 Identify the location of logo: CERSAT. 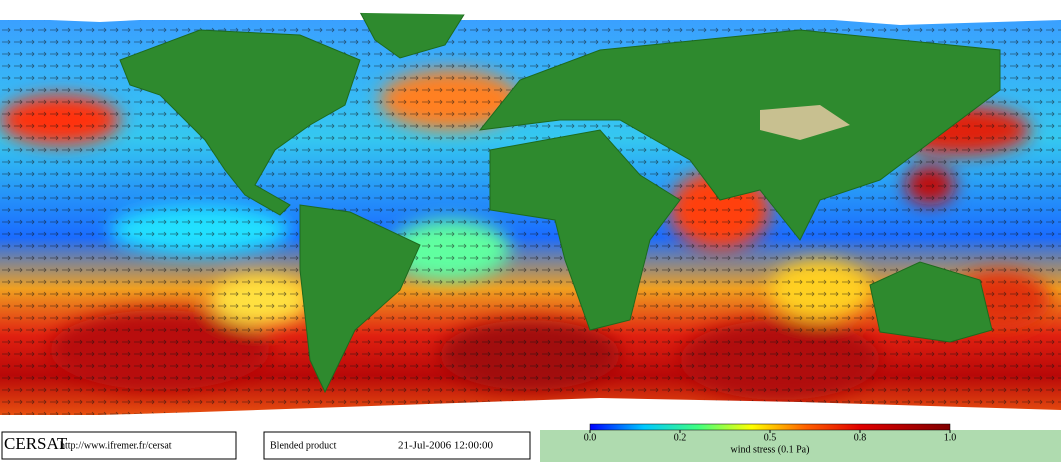
(36, 443).